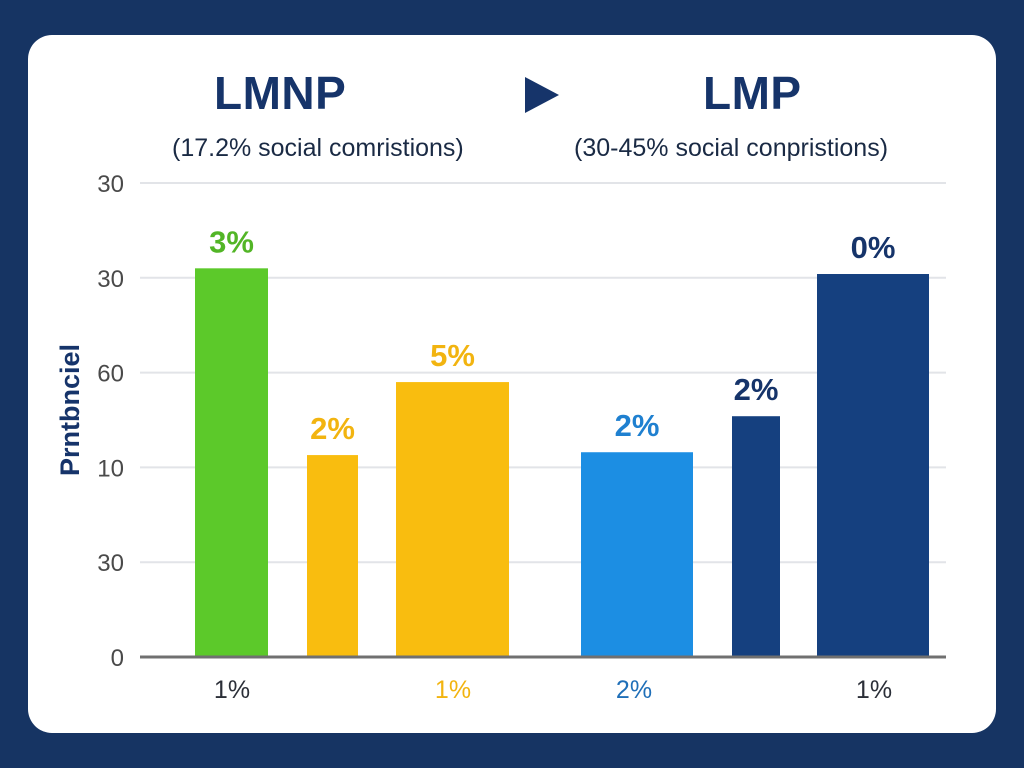  What do you see at coordinates (452, 355) in the screenshot?
I see `bar-value-label: 5%` at bounding box center [452, 355].